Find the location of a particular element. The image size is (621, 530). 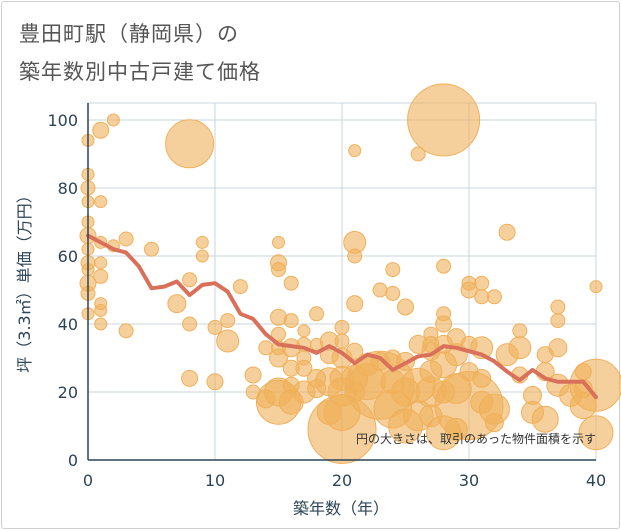

y-tick-label: 80 is located at coordinates (68, 188).